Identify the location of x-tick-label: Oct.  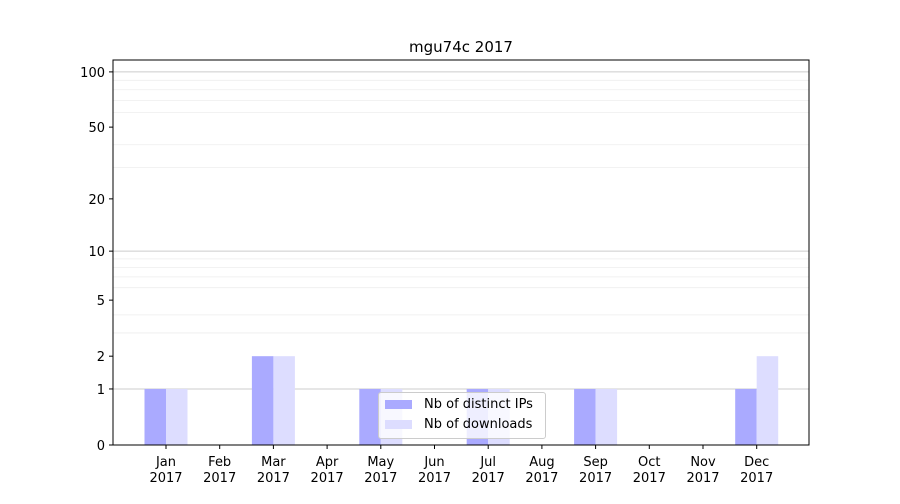
(649, 462).